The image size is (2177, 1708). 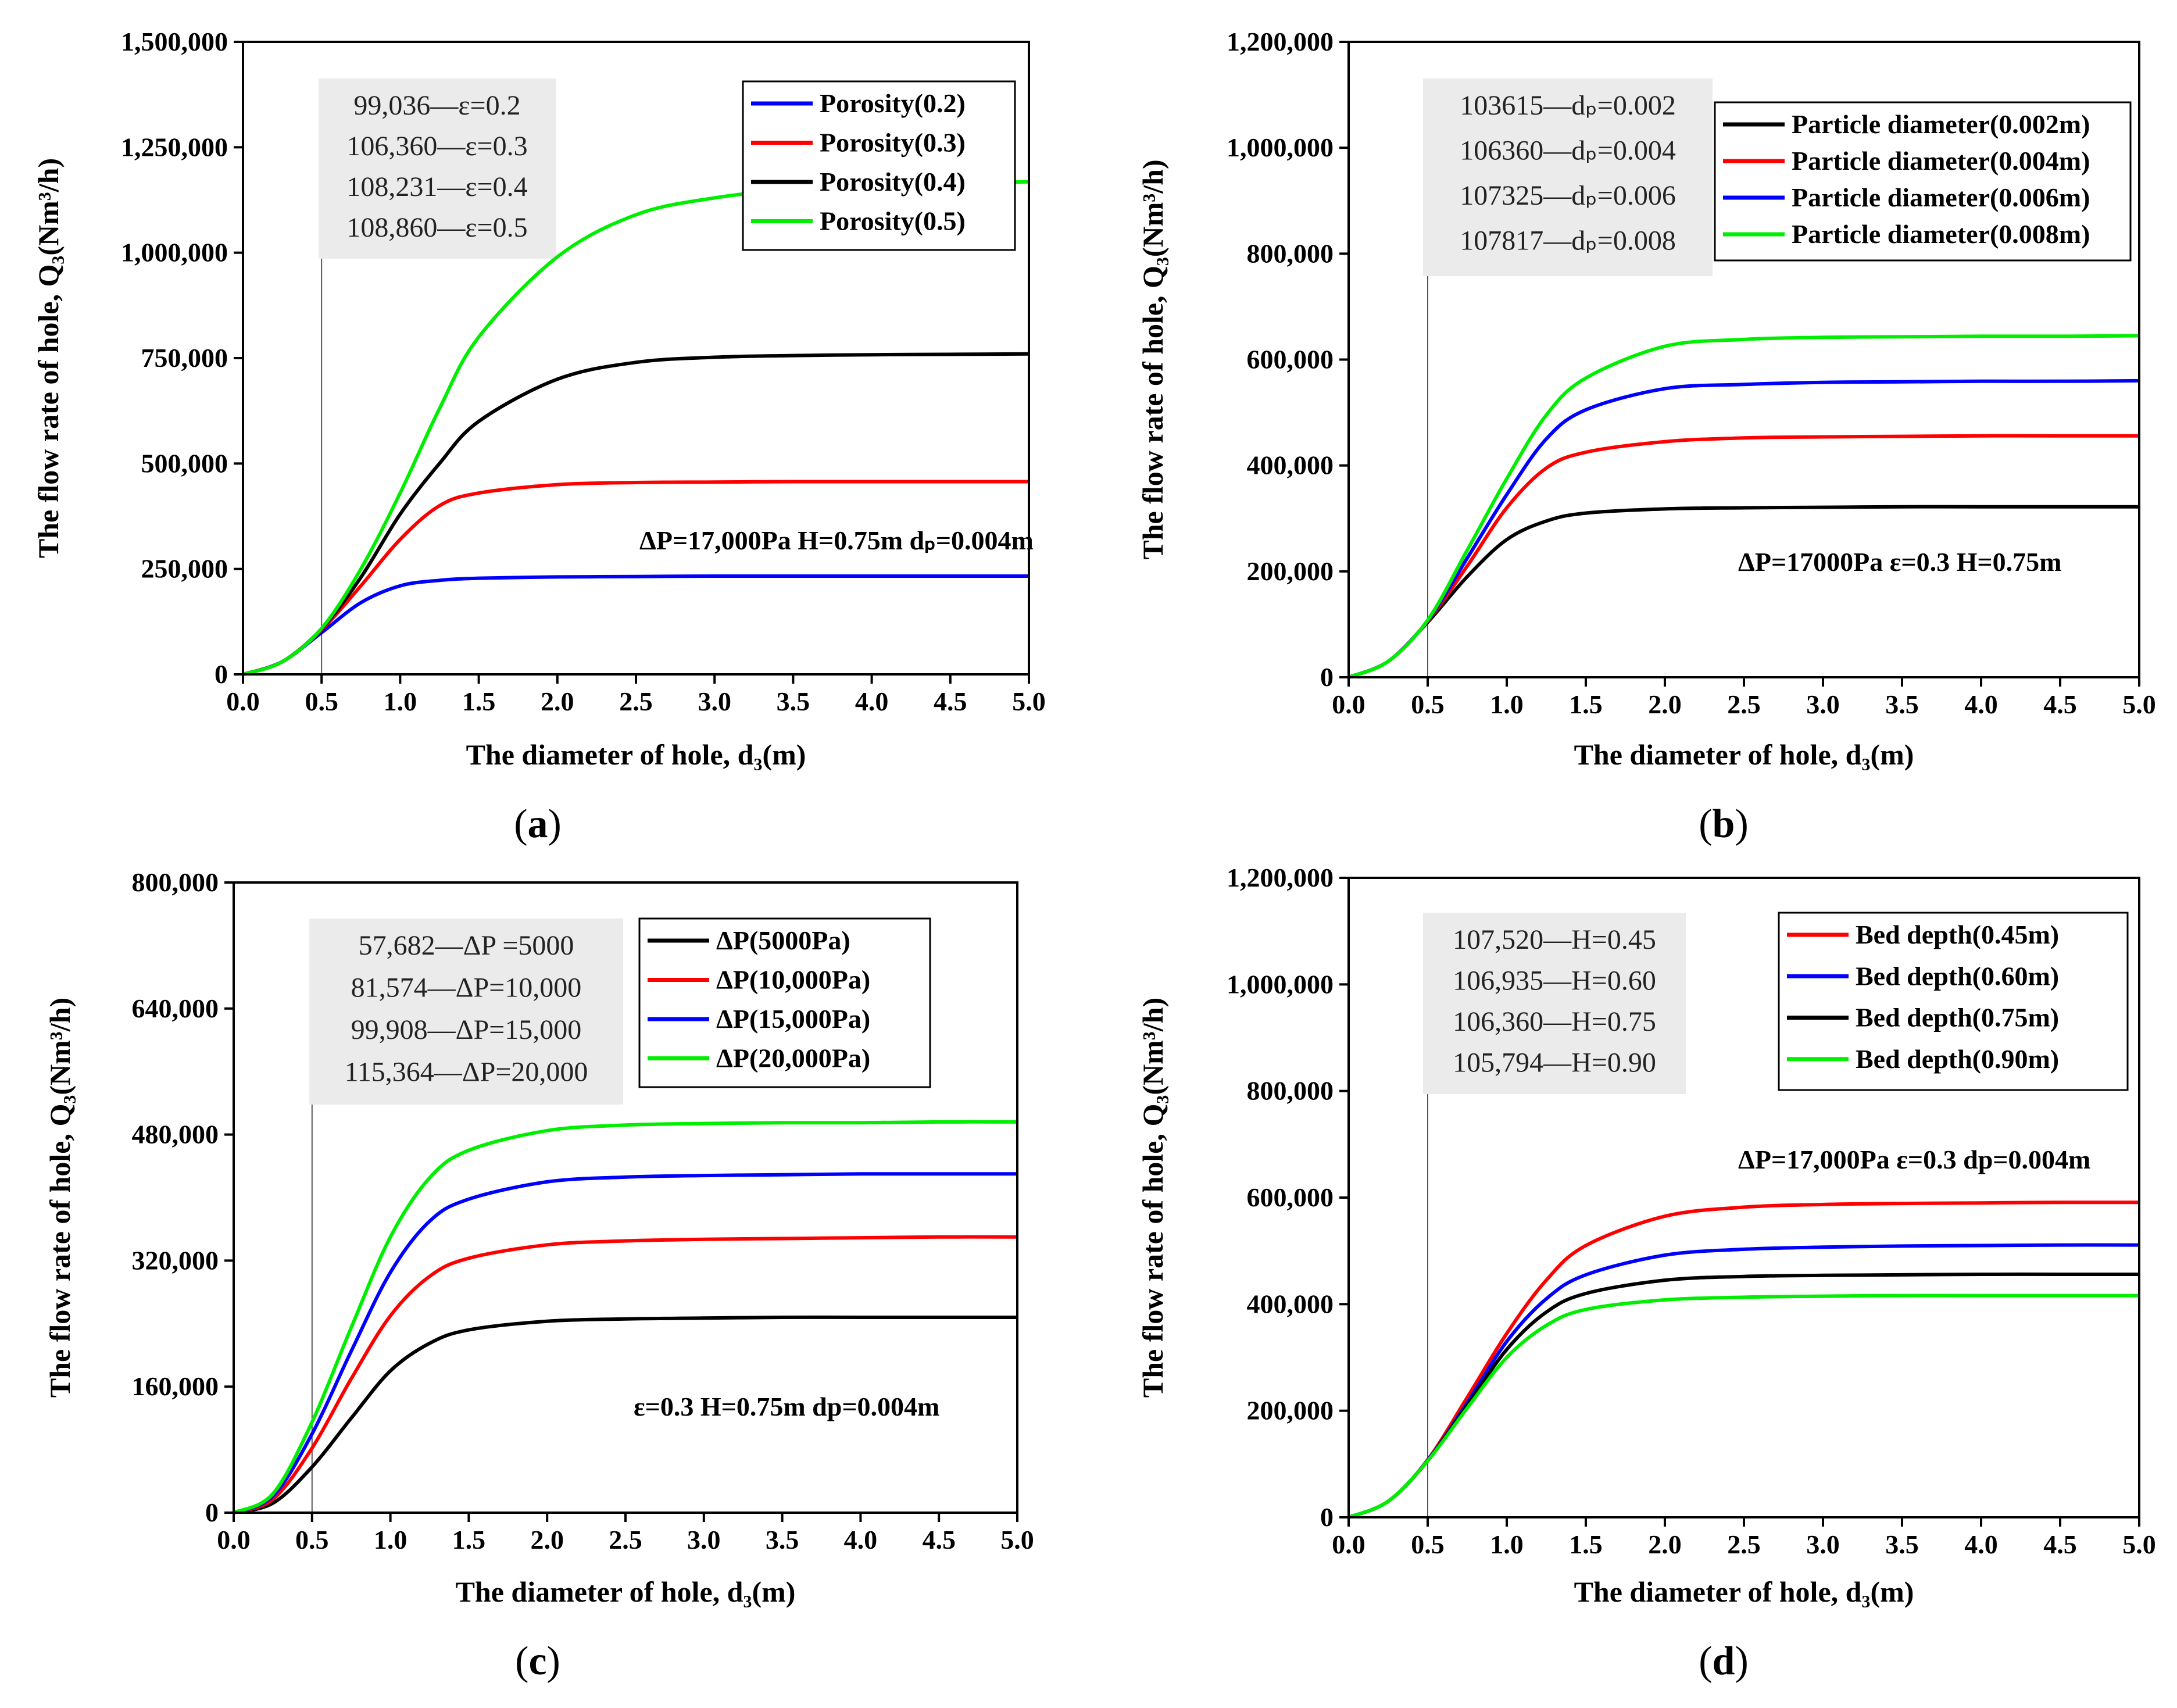 I want to click on panel-label: (a), so click(x=538, y=824).